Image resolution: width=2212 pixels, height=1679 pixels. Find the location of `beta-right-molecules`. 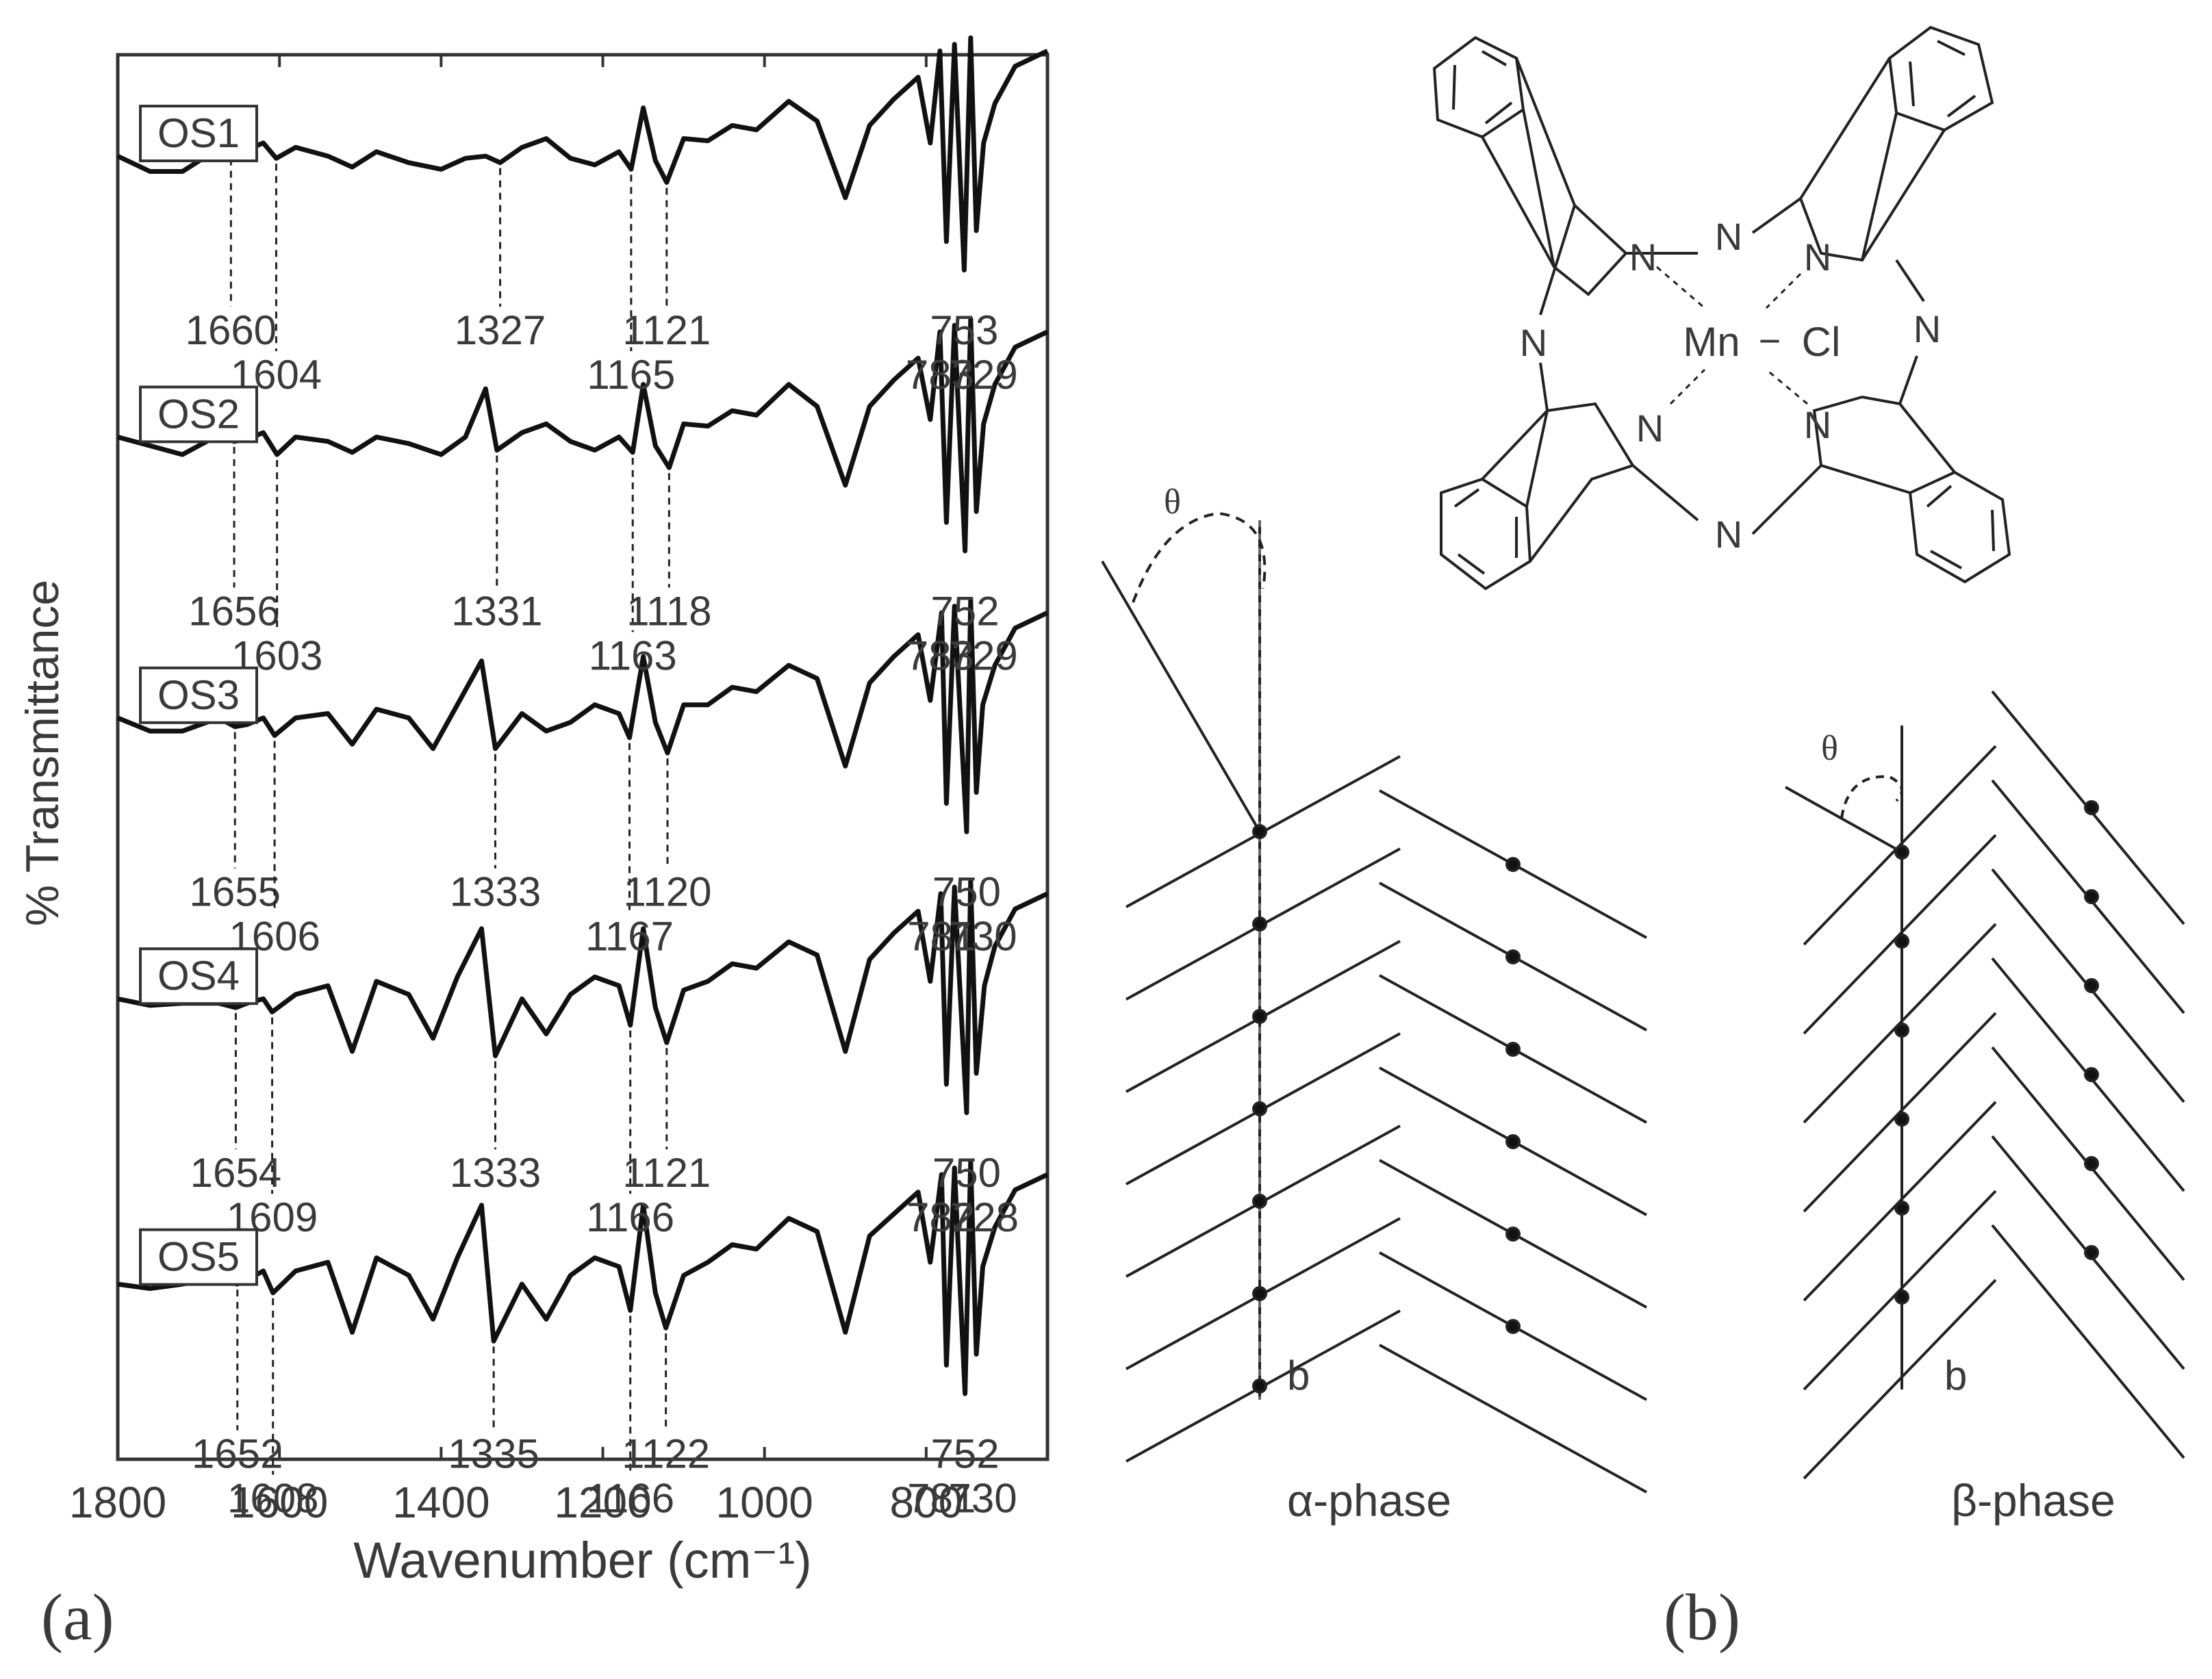

beta-right-molecules is located at coordinates (2088, 1075).